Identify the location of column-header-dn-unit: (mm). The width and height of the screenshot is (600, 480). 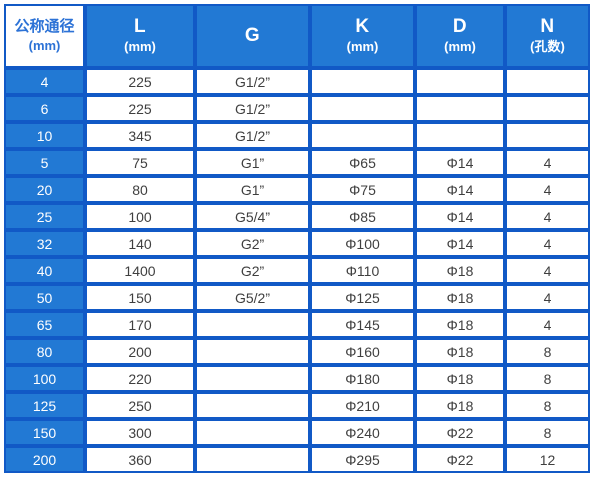
(44, 45).